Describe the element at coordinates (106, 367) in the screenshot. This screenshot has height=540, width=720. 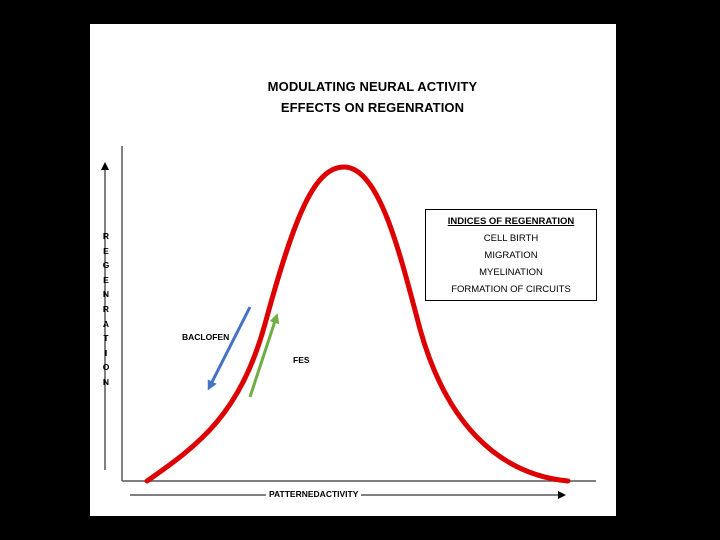
I see `y-axis-letter: O` at that location.